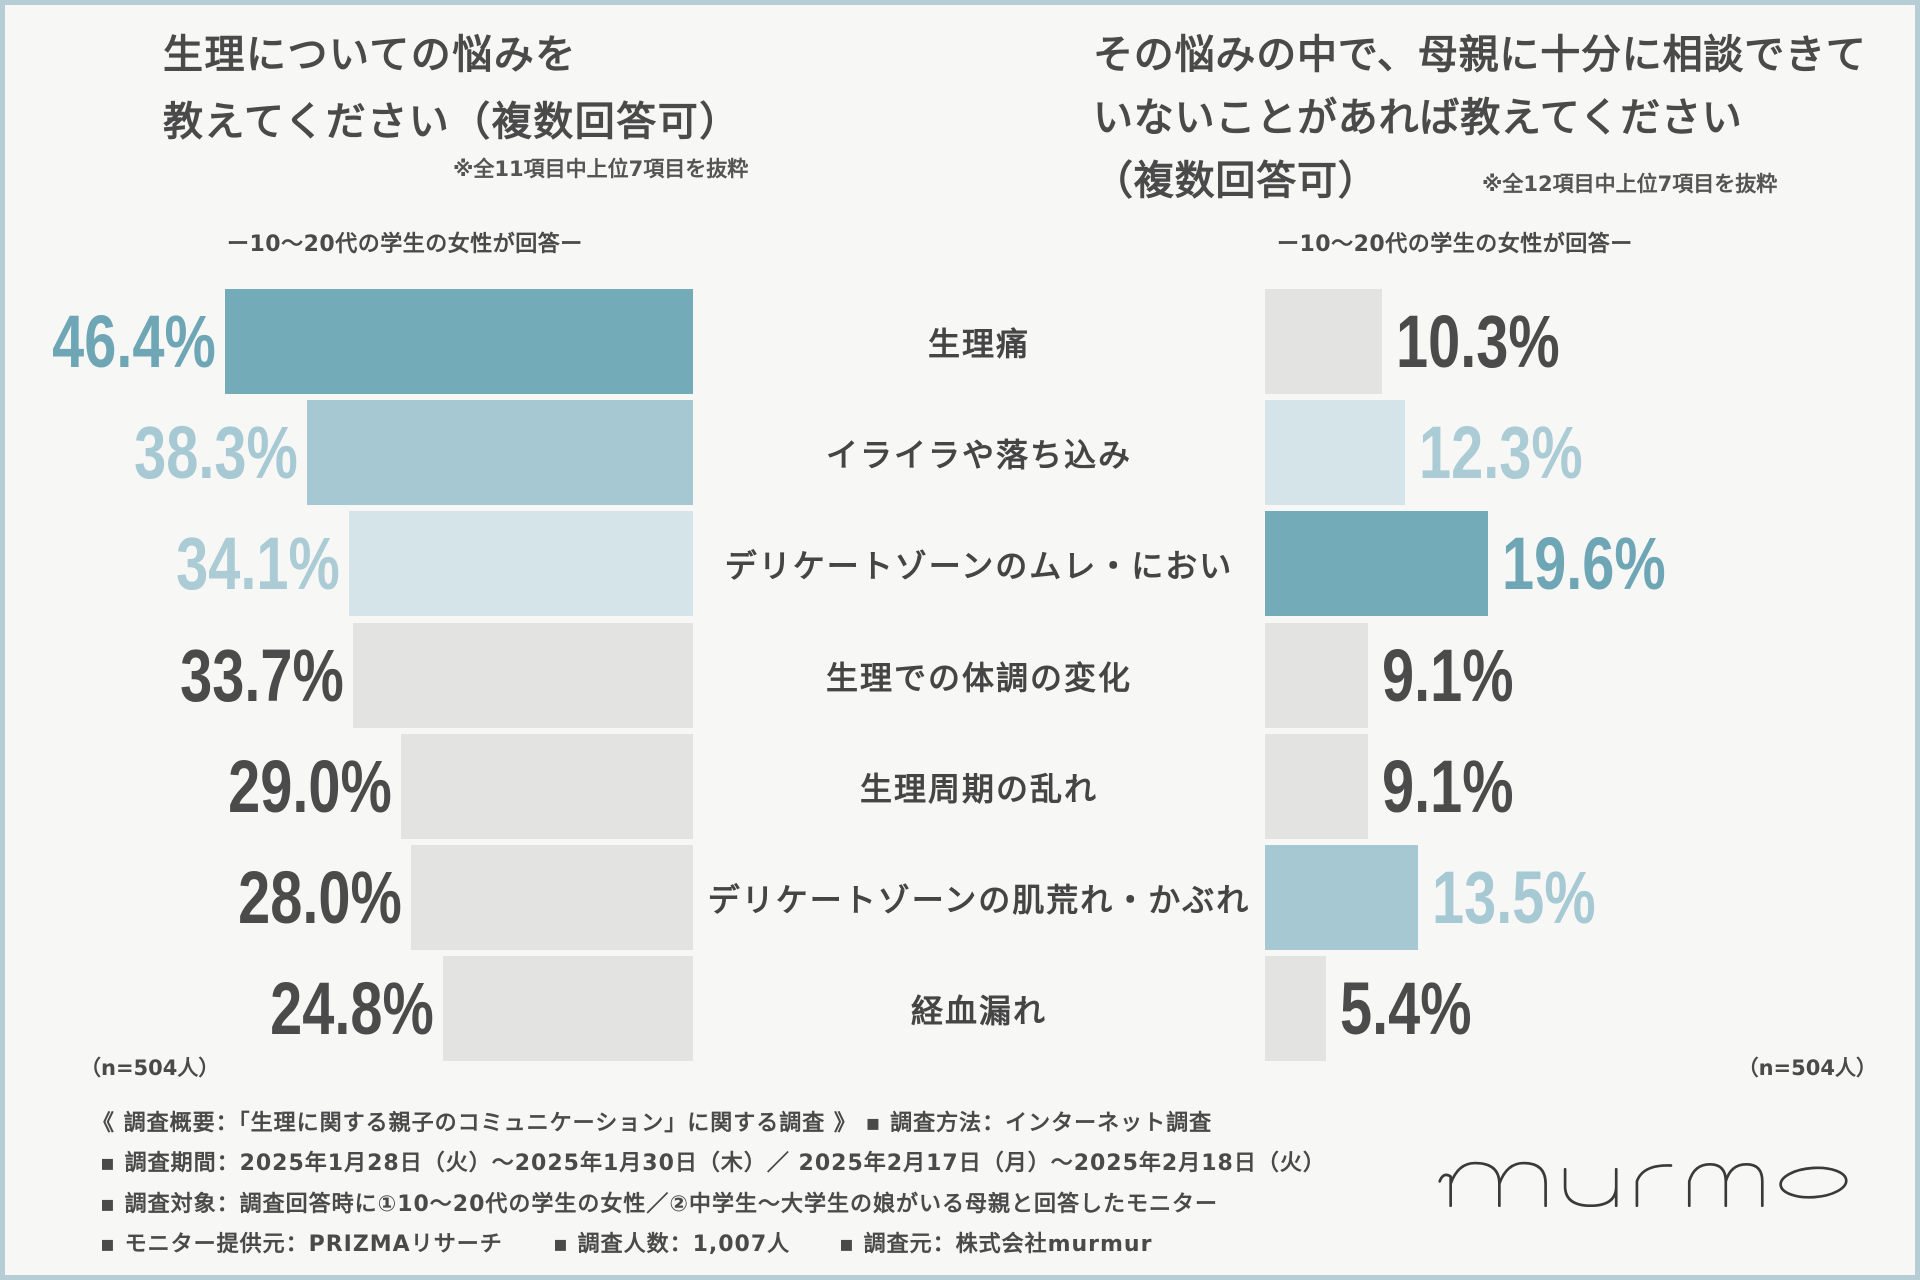 The image size is (1920, 1280). I want to click on right-title-line: いないことがあれば教えてください, so click(1418, 118).